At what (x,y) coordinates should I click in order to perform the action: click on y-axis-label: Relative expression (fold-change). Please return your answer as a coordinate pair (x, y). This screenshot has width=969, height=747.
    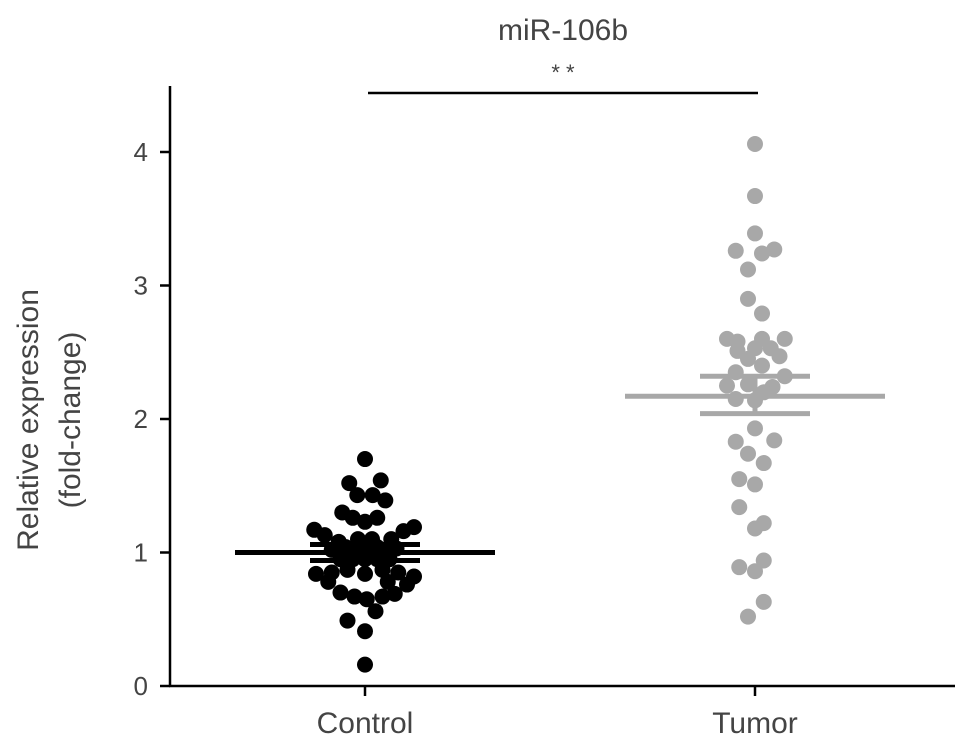
    Looking at the image, I should click on (49, 420).